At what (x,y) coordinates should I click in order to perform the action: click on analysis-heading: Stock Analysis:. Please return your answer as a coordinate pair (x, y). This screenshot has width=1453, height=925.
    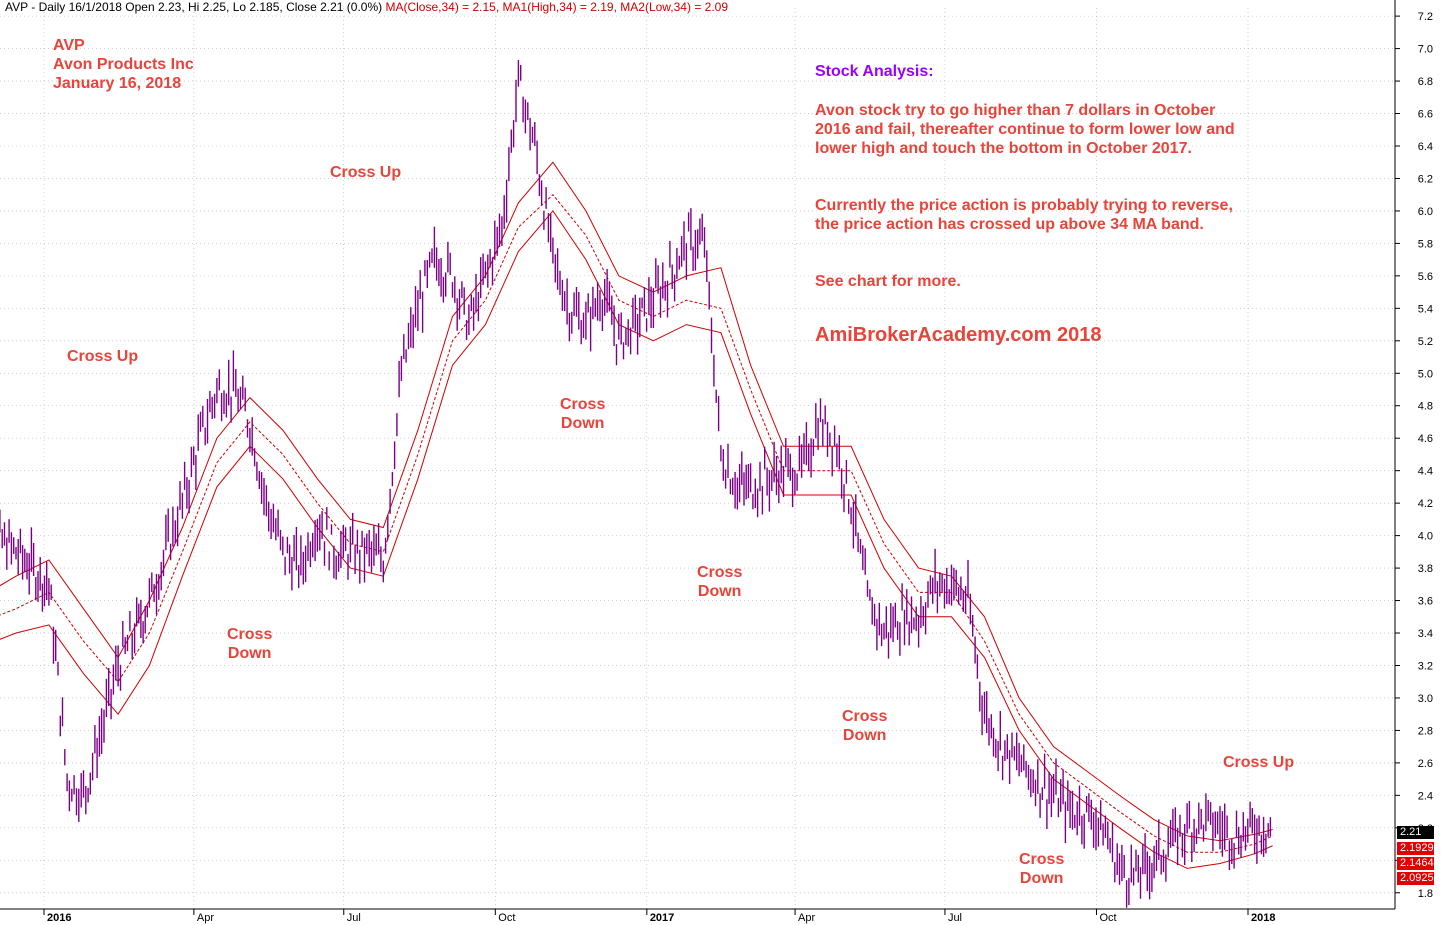
    Looking at the image, I should click on (874, 71).